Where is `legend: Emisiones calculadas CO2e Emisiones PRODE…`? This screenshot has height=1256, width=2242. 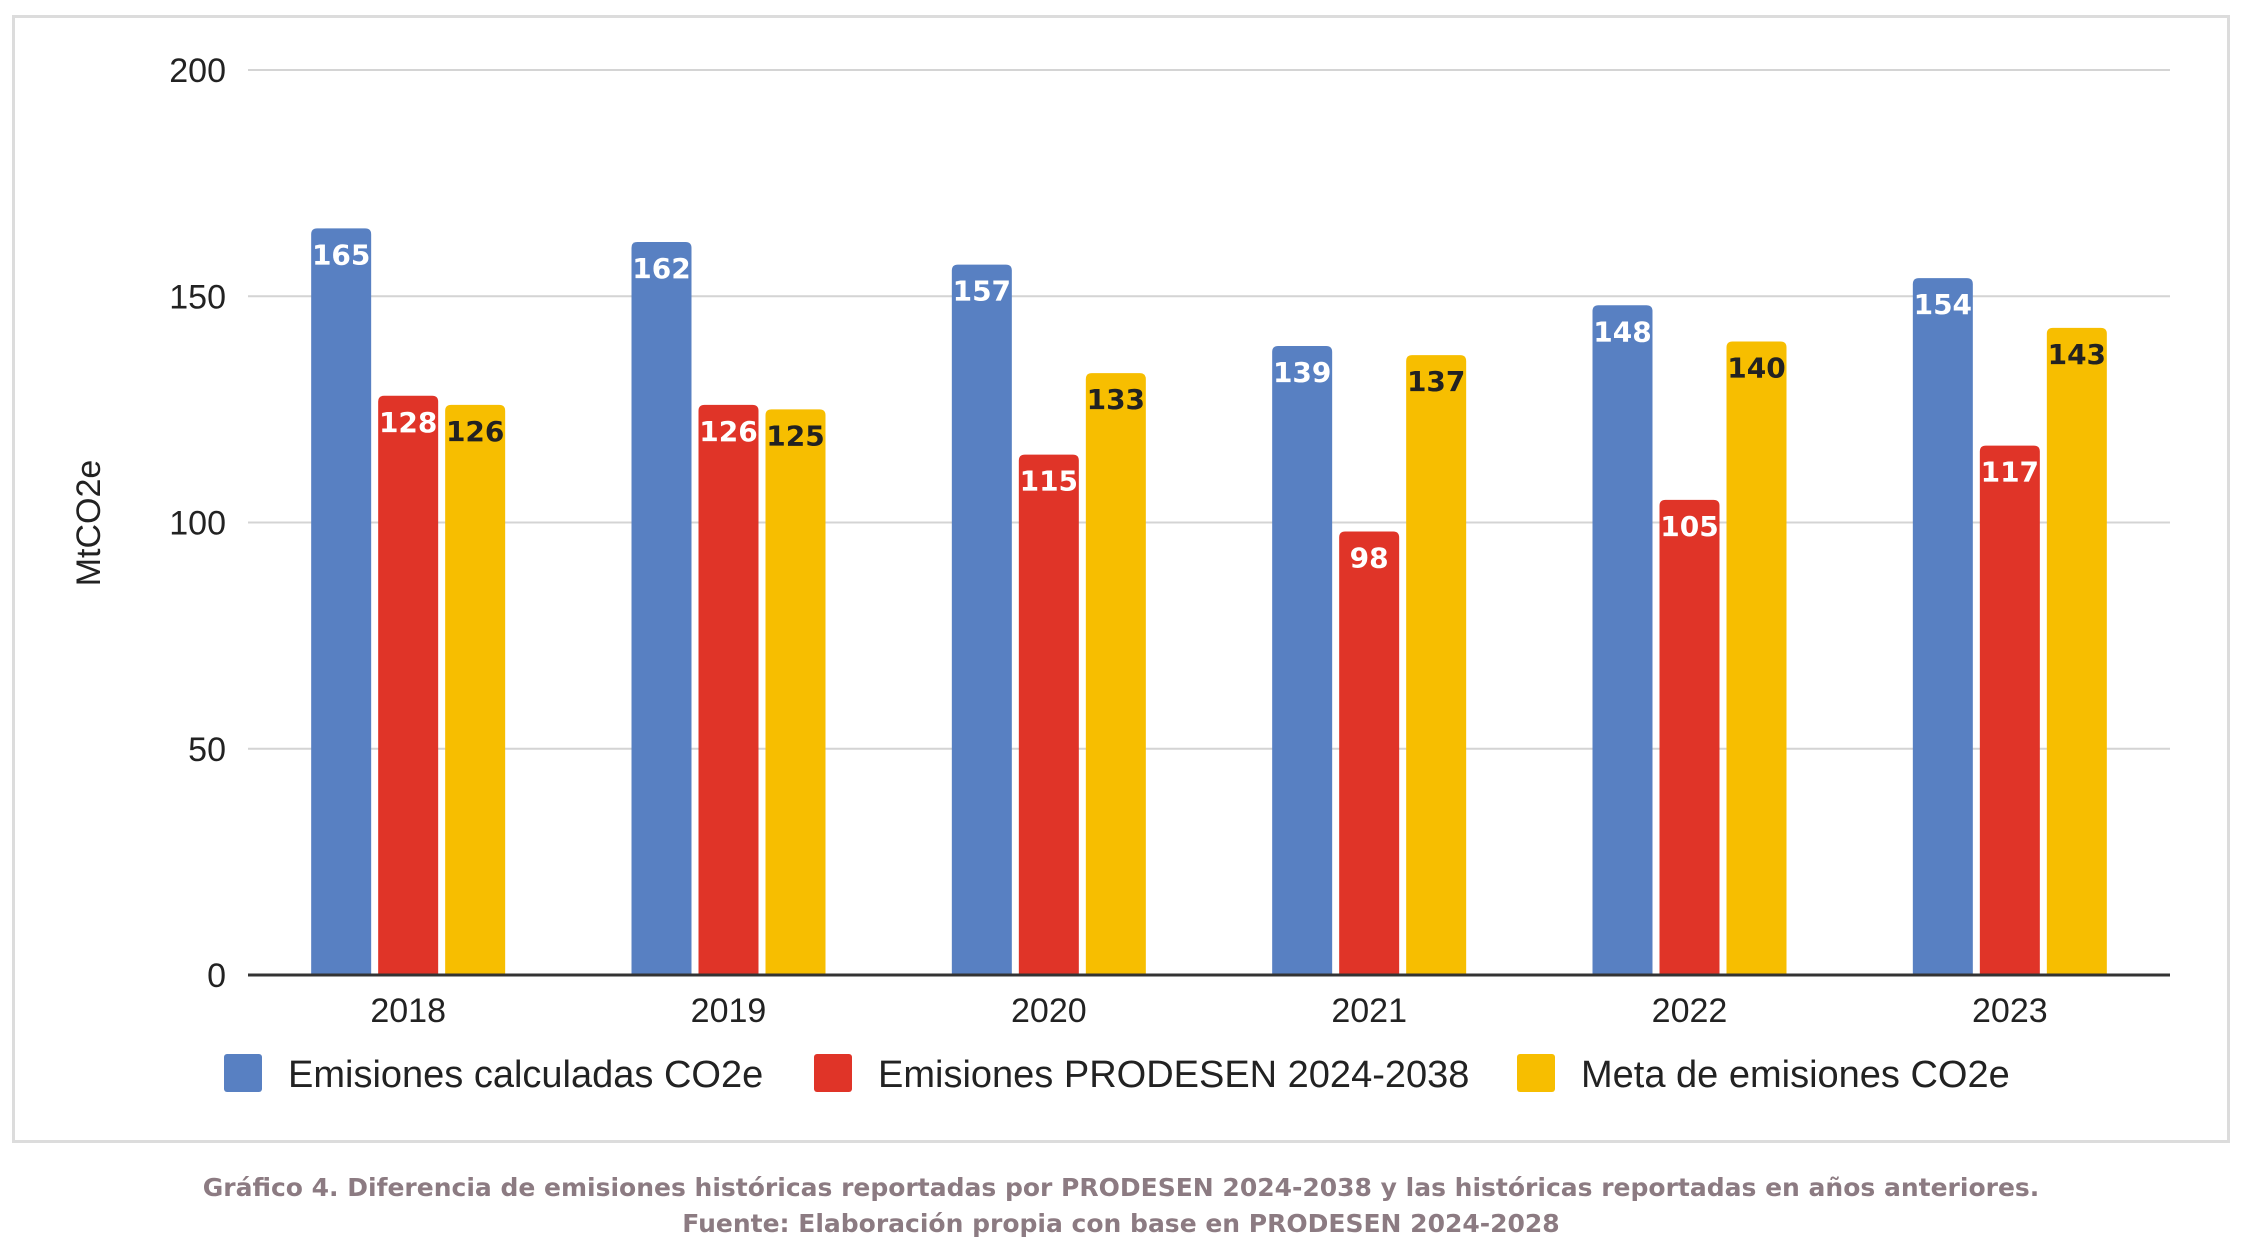
legend: Emisiones calculadas CO2e Emisiones PRODE… is located at coordinates (1117, 1075).